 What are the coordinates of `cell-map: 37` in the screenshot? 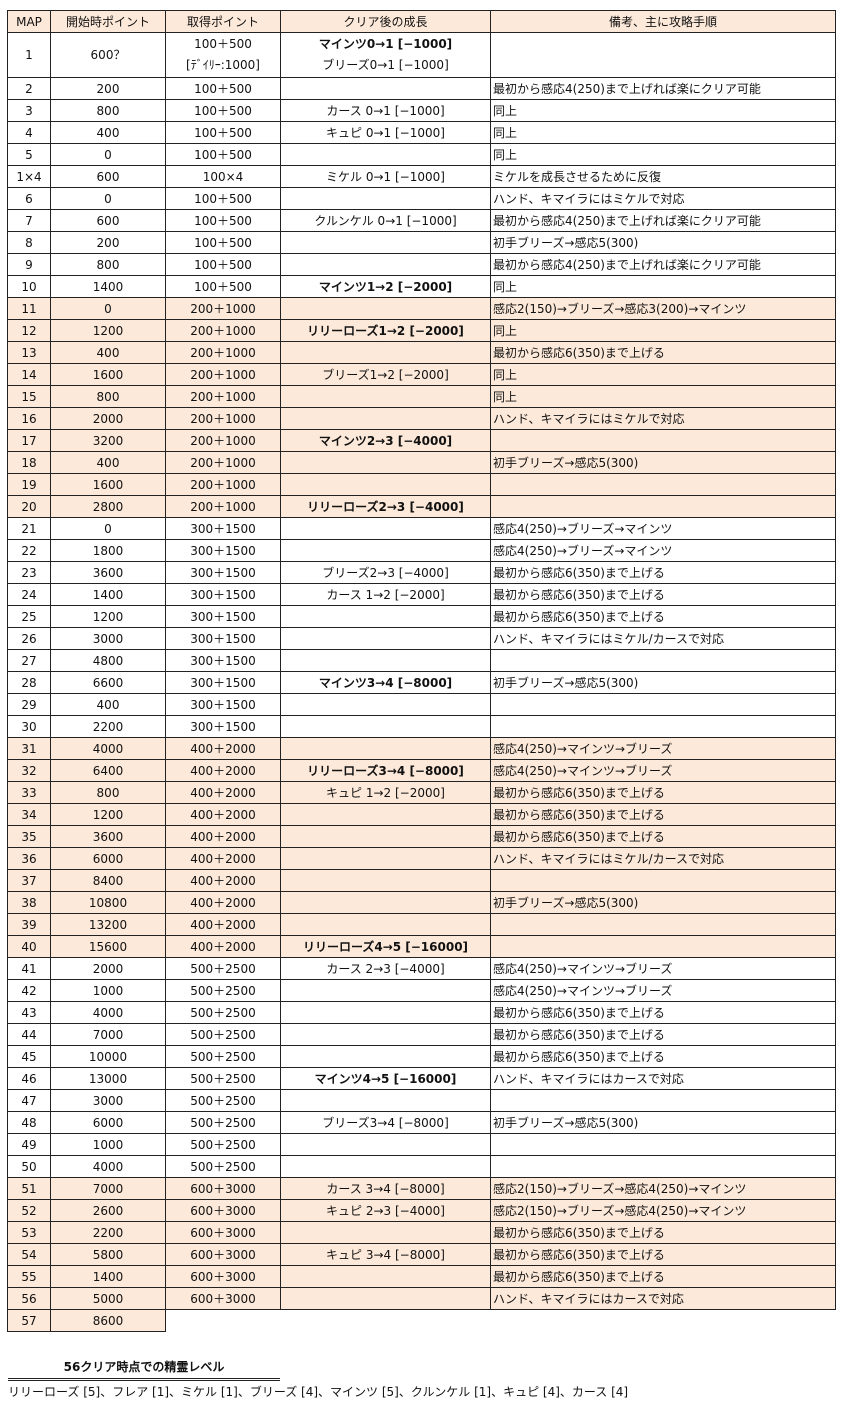 It's located at (29, 880).